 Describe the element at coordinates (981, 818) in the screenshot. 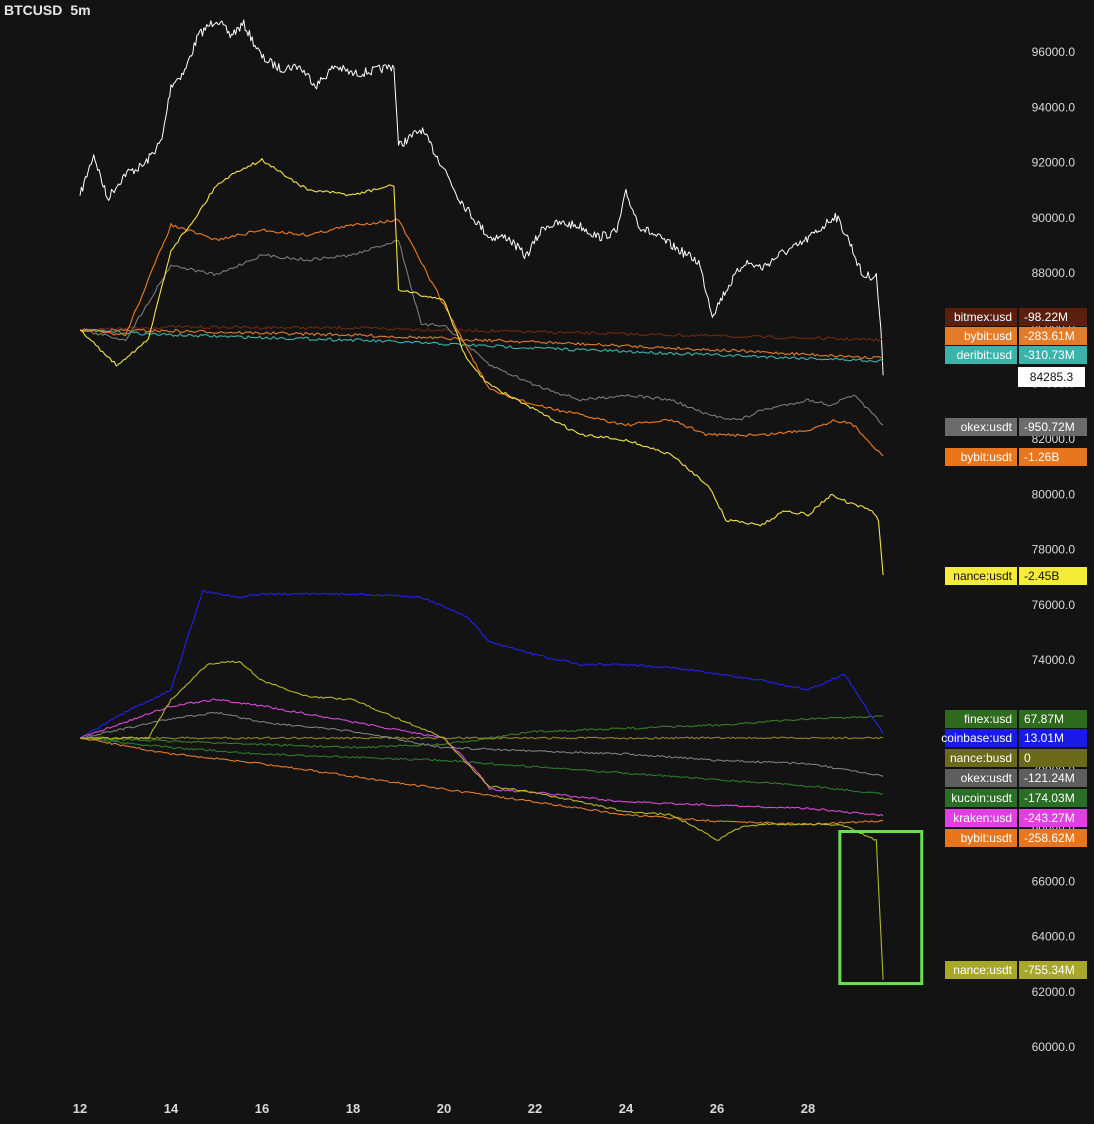

I see `legend-series-name: kraken:usd` at that location.